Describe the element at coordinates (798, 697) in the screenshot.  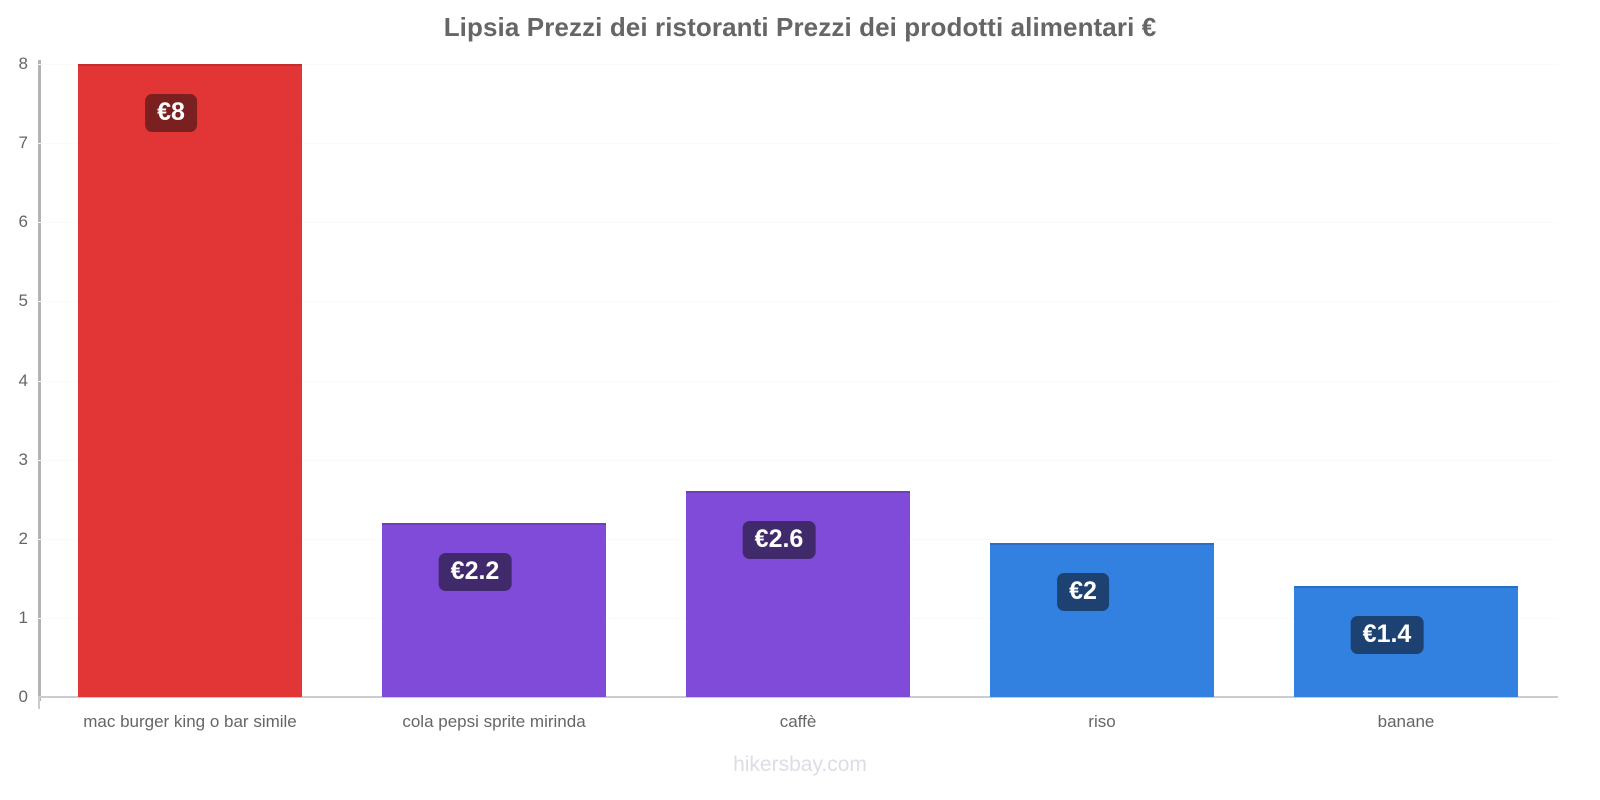
I see `x-axis-line` at that location.